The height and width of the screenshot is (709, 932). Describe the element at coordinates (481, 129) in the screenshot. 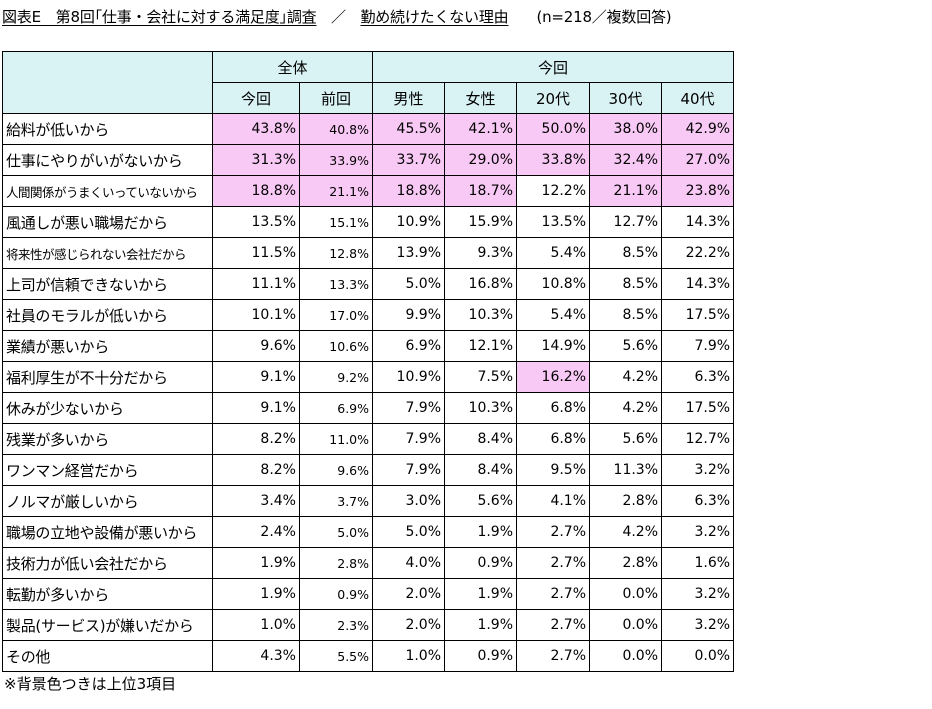

I see `value-cell: 42.1%` at that location.